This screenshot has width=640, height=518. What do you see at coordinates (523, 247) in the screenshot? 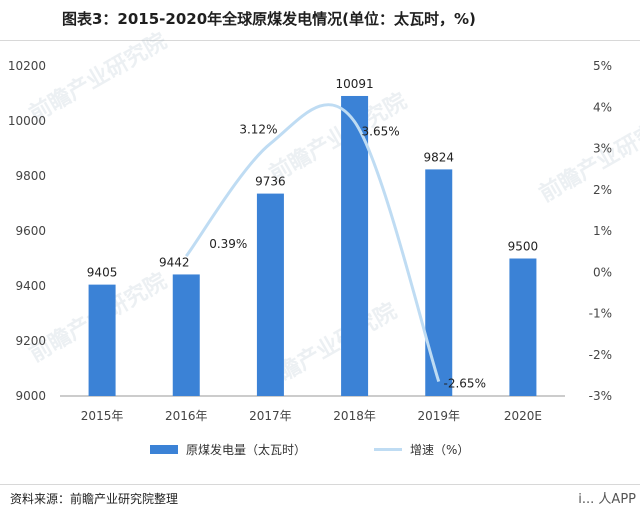
I see `bar-value-label: 9500` at bounding box center [523, 247].